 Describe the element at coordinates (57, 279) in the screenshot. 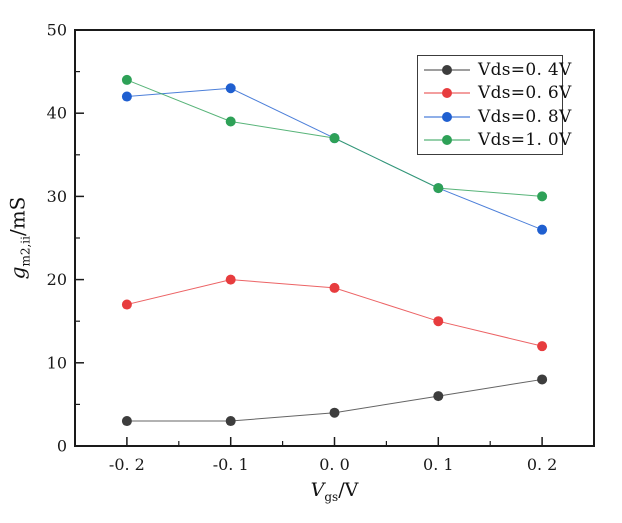

I see `y-tick-label: 20` at that location.